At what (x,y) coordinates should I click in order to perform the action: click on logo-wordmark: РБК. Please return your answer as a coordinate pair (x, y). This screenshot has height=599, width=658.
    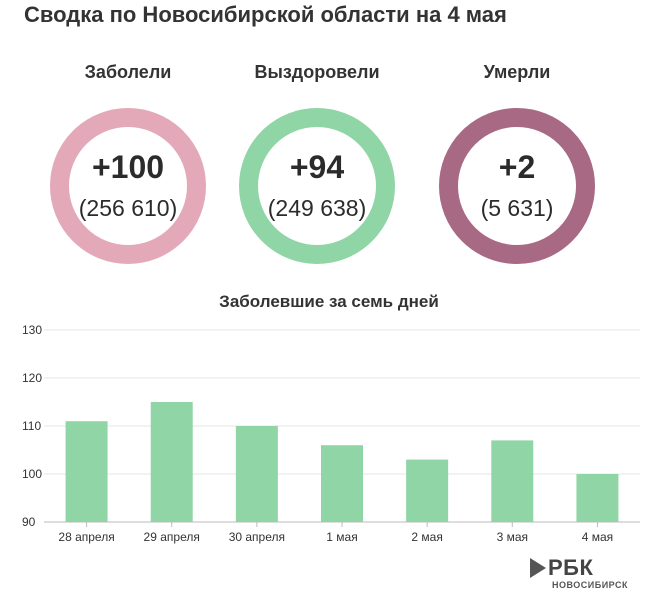
    Looking at the image, I should click on (571, 567).